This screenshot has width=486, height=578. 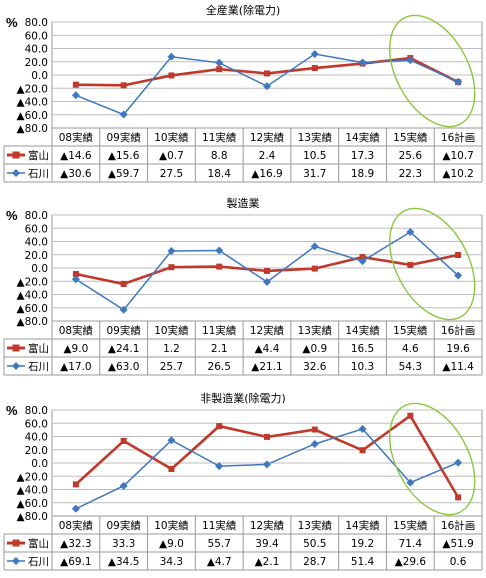 What do you see at coordinates (458, 562) in the screenshot?
I see `data-table-value: 0.6` at bounding box center [458, 562].